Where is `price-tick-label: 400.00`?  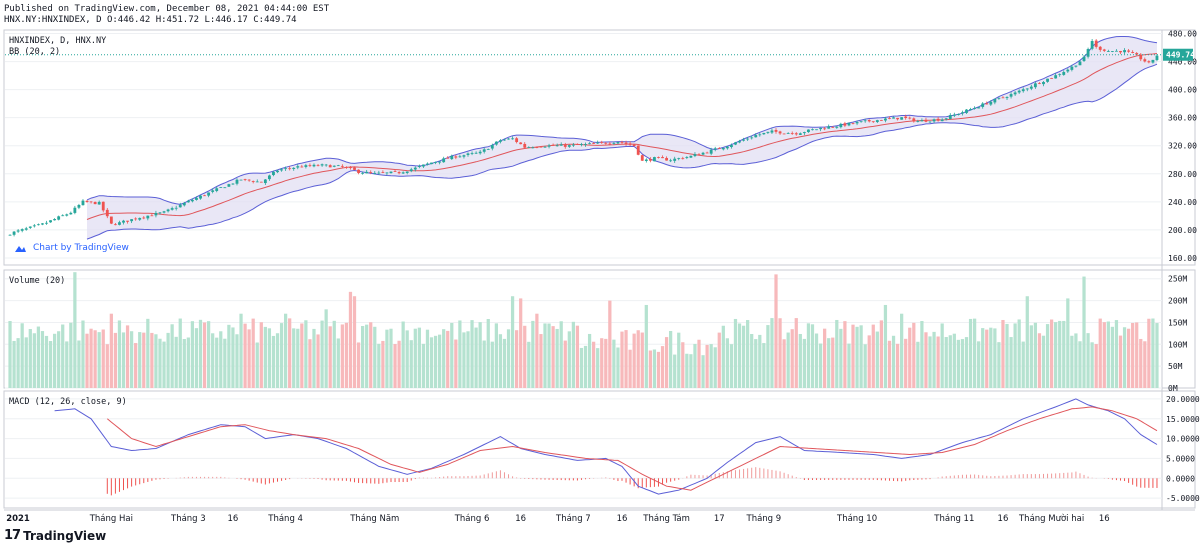 price-tick-label: 400.00 is located at coordinates (1182, 90).